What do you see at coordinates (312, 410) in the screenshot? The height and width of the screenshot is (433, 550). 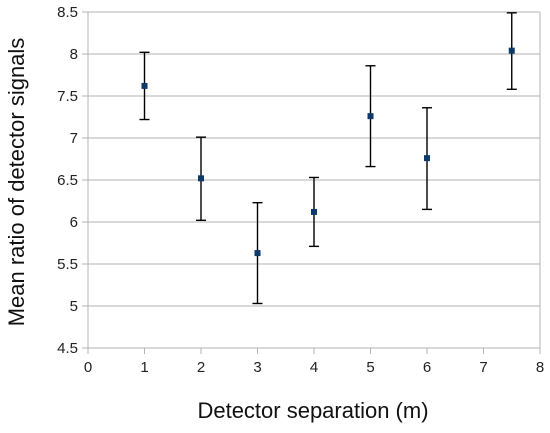 I see `x-axis-title: Detector separation (m)` at bounding box center [312, 410].